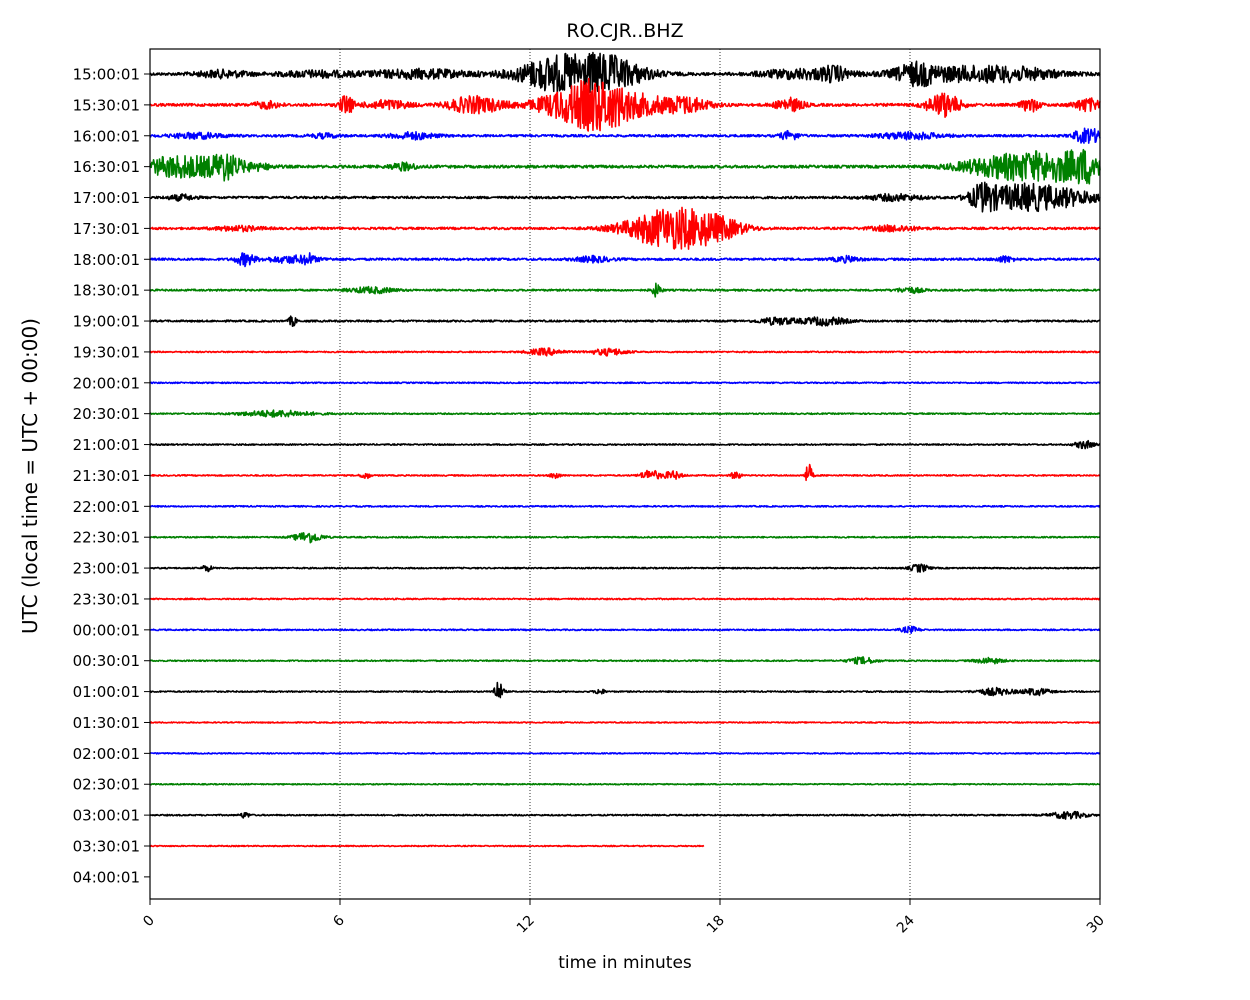  What do you see at coordinates (106, 723) in the screenshot?
I see `y-tick-label: 01:30:01` at bounding box center [106, 723].